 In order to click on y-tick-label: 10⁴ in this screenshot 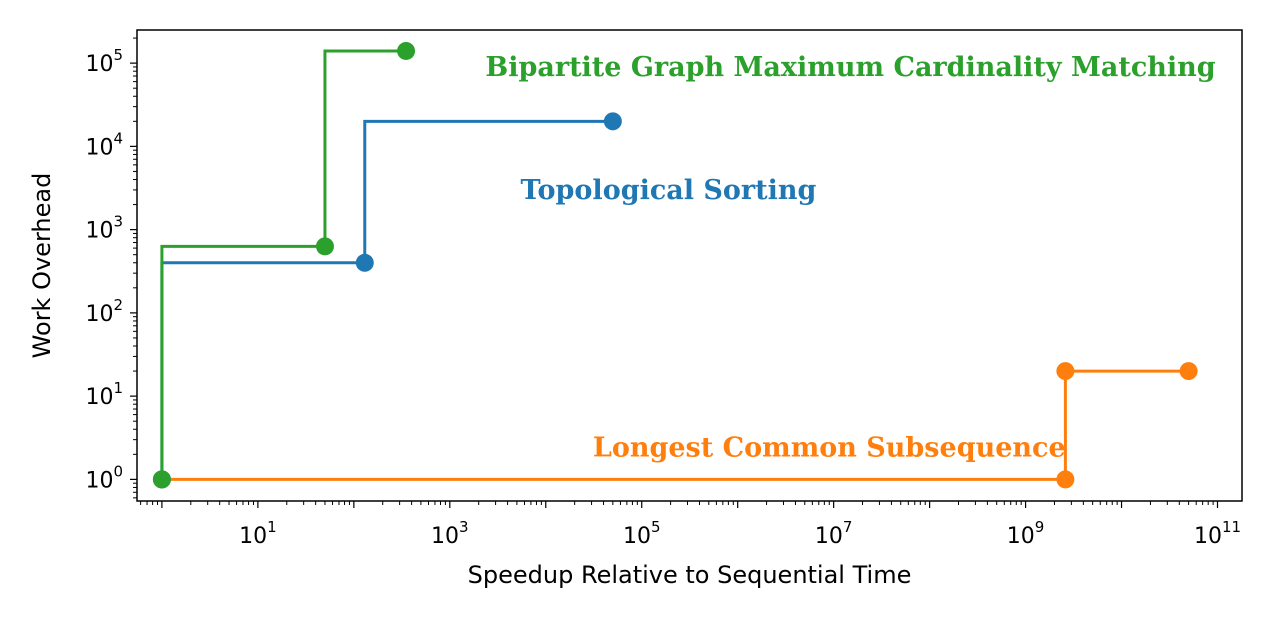, I will do `click(104, 144)`.